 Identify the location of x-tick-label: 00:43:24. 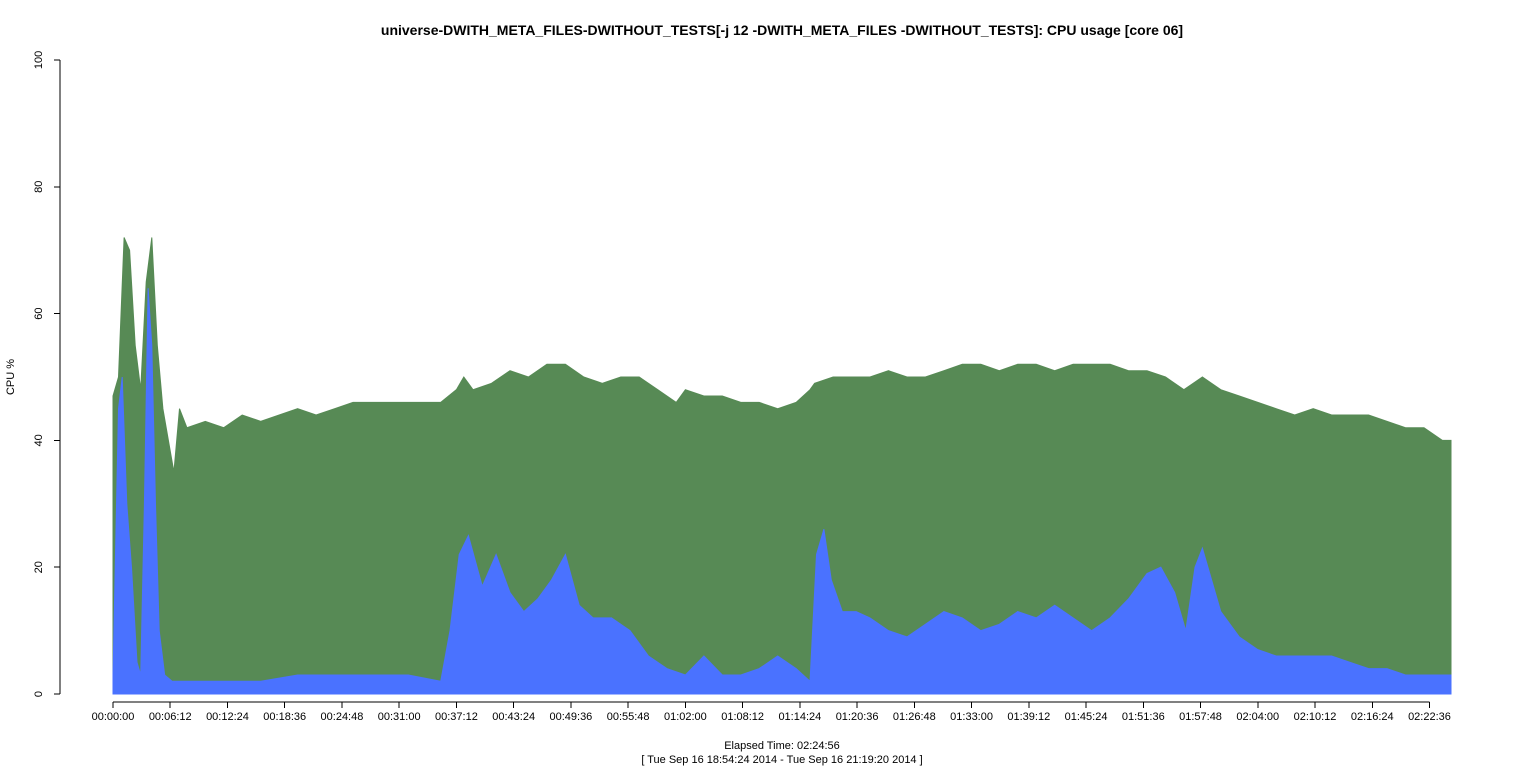
(513, 717).